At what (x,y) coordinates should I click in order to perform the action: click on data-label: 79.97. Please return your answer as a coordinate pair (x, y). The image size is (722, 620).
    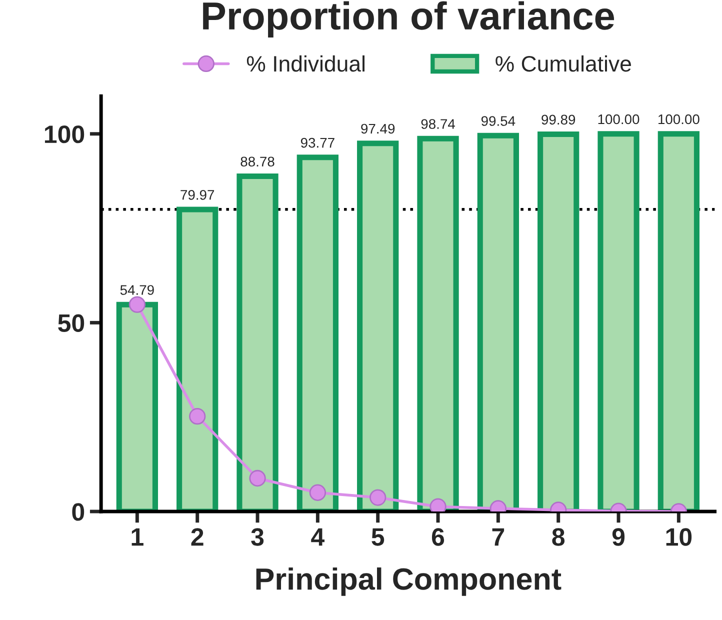
    Looking at the image, I should click on (197, 195).